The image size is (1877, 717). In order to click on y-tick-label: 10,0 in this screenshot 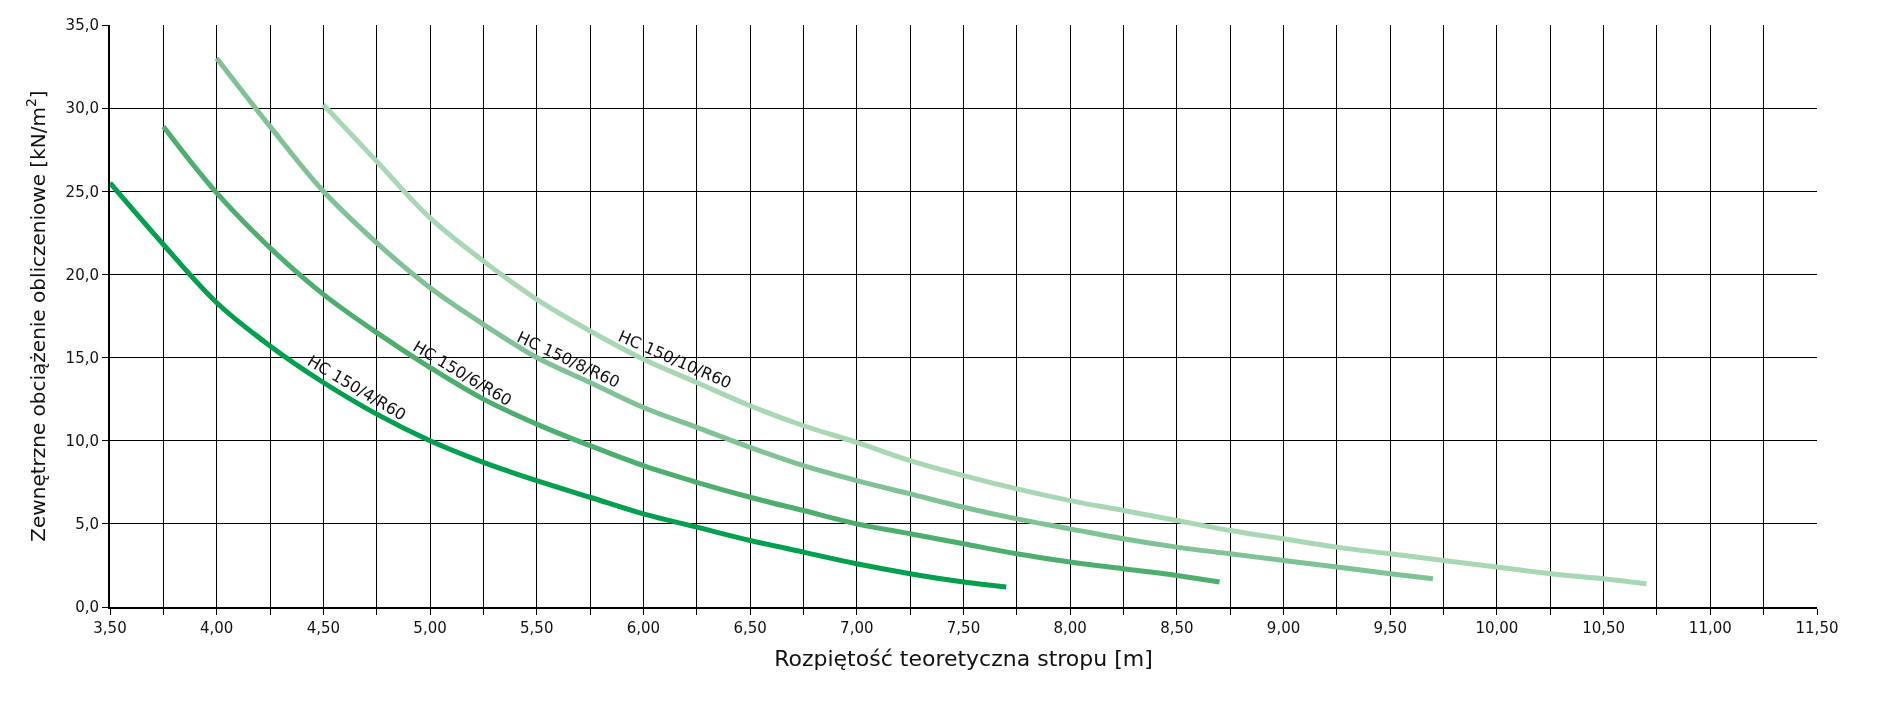, I will do `click(82, 440)`.